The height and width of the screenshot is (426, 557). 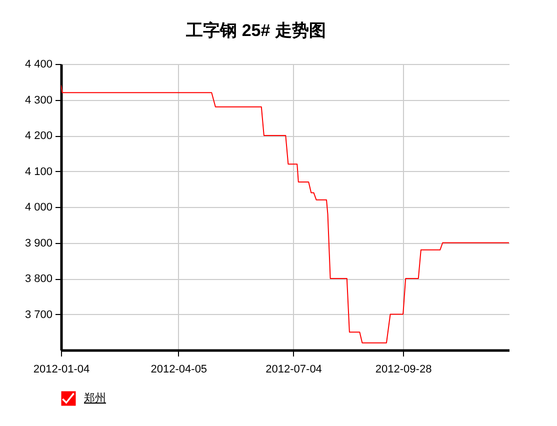 What do you see at coordinates (179, 370) in the screenshot?
I see `x-tick-label: 2012-04-05` at bounding box center [179, 370].